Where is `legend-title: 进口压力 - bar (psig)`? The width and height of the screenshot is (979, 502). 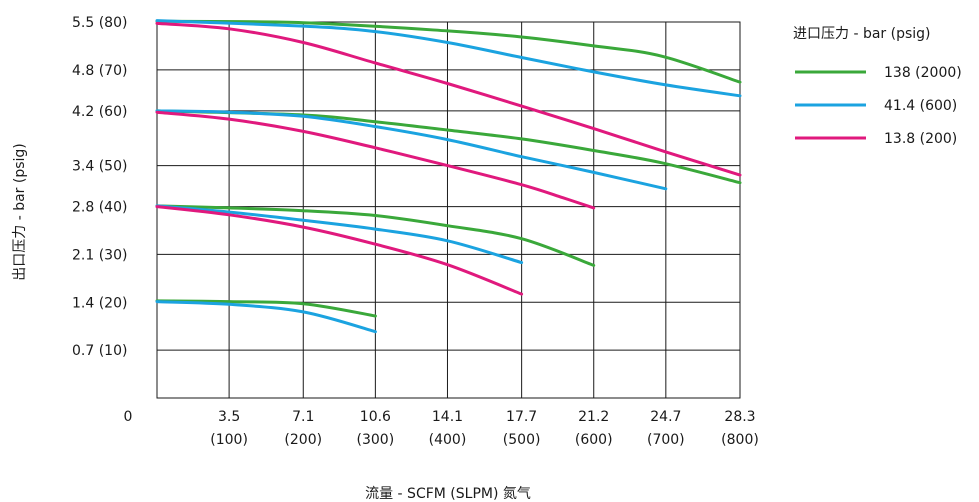
legend-title: 进口压力 - bar (psig) is located at coordinates (862, 34).